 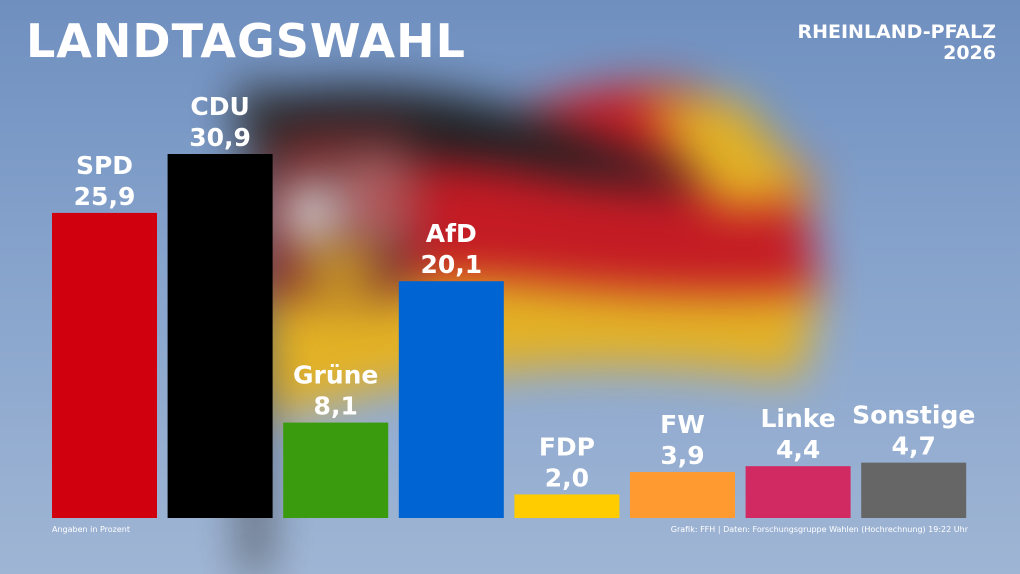 What do you see at coordinates (798, 492) in the screenshot?
I see `bar-linke` at bounding box center [798, 492].